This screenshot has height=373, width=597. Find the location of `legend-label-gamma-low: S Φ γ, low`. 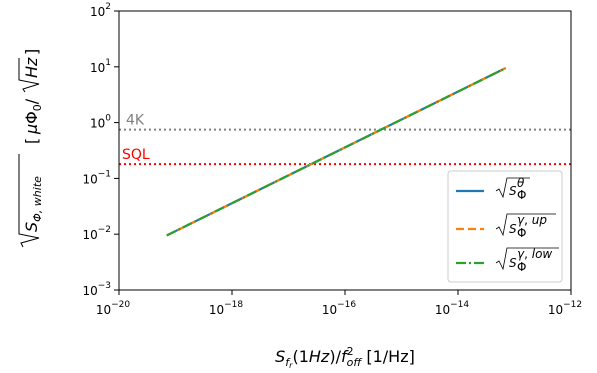

legend-label-gamma-low: S Φ γ, low is located at coordinates (527, 260).